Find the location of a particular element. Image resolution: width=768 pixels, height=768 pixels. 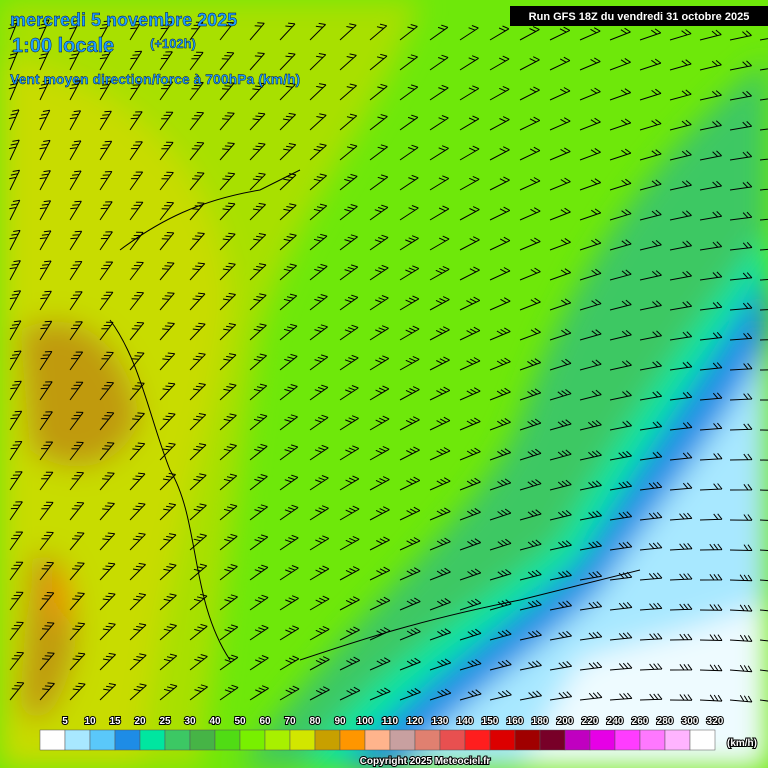

legend-label: 320 is located at coordinates (715, 721).